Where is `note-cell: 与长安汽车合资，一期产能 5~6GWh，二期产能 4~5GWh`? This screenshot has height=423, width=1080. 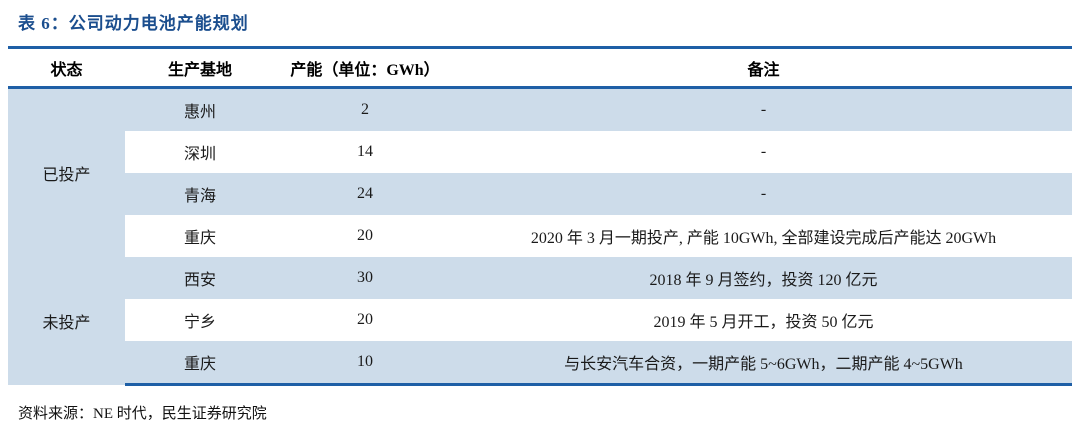 note-cell: 与长安汽车合资，一期产能 5~6GWh，二期产能 4~5GWh is located at coordinates (763, 363).